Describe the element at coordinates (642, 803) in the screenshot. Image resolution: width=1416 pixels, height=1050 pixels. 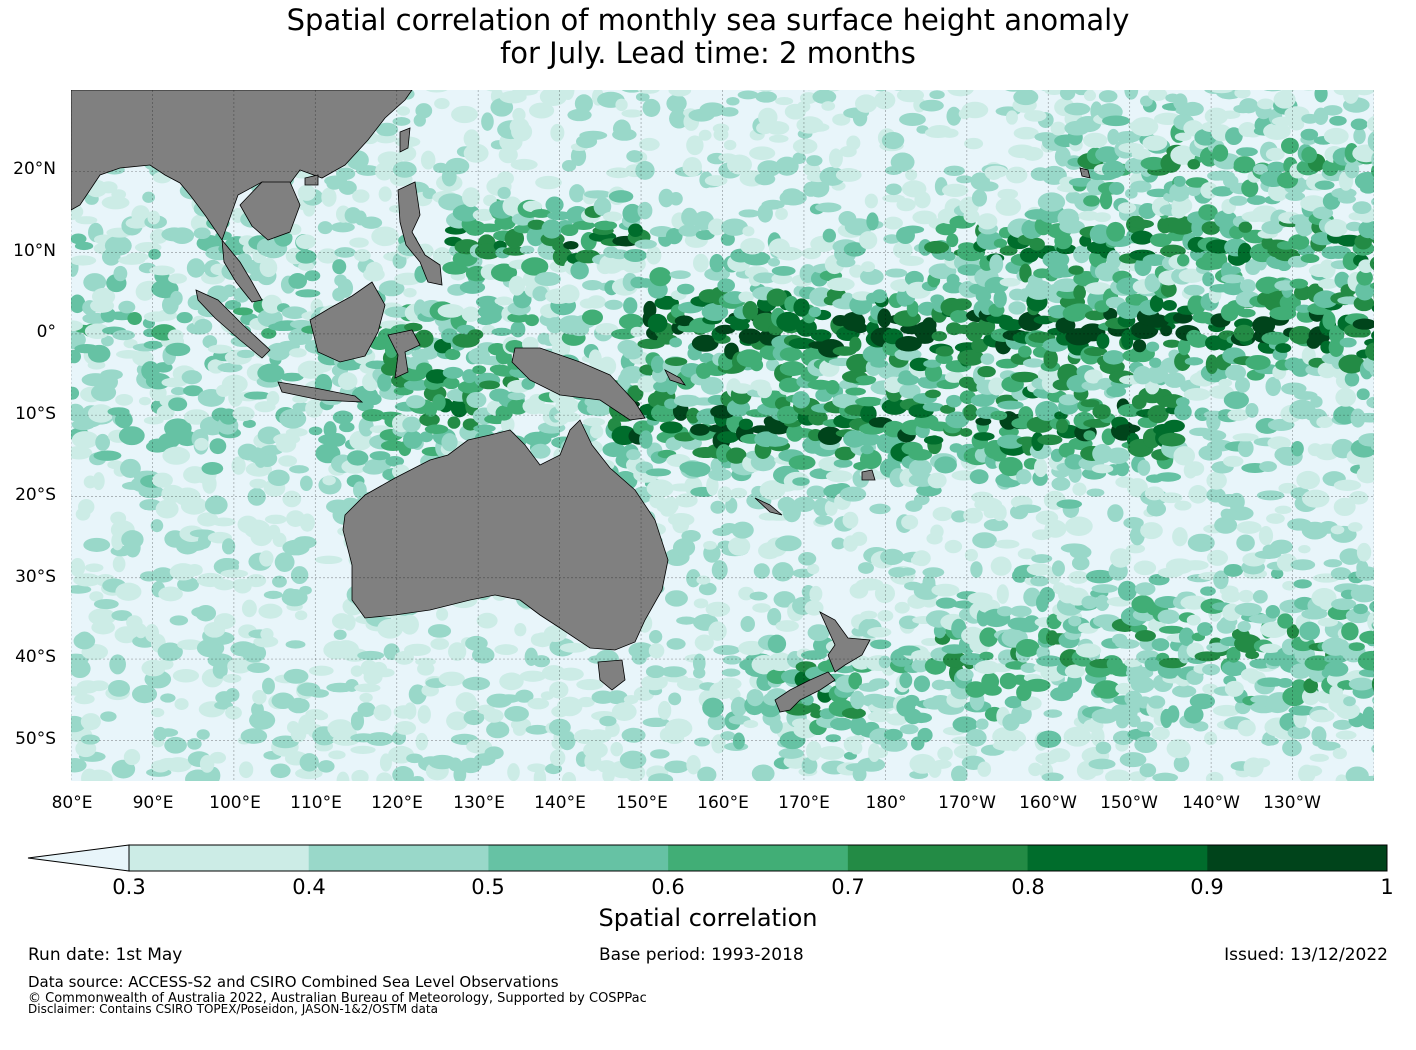
I see `lon-label: 150°E` at that location.